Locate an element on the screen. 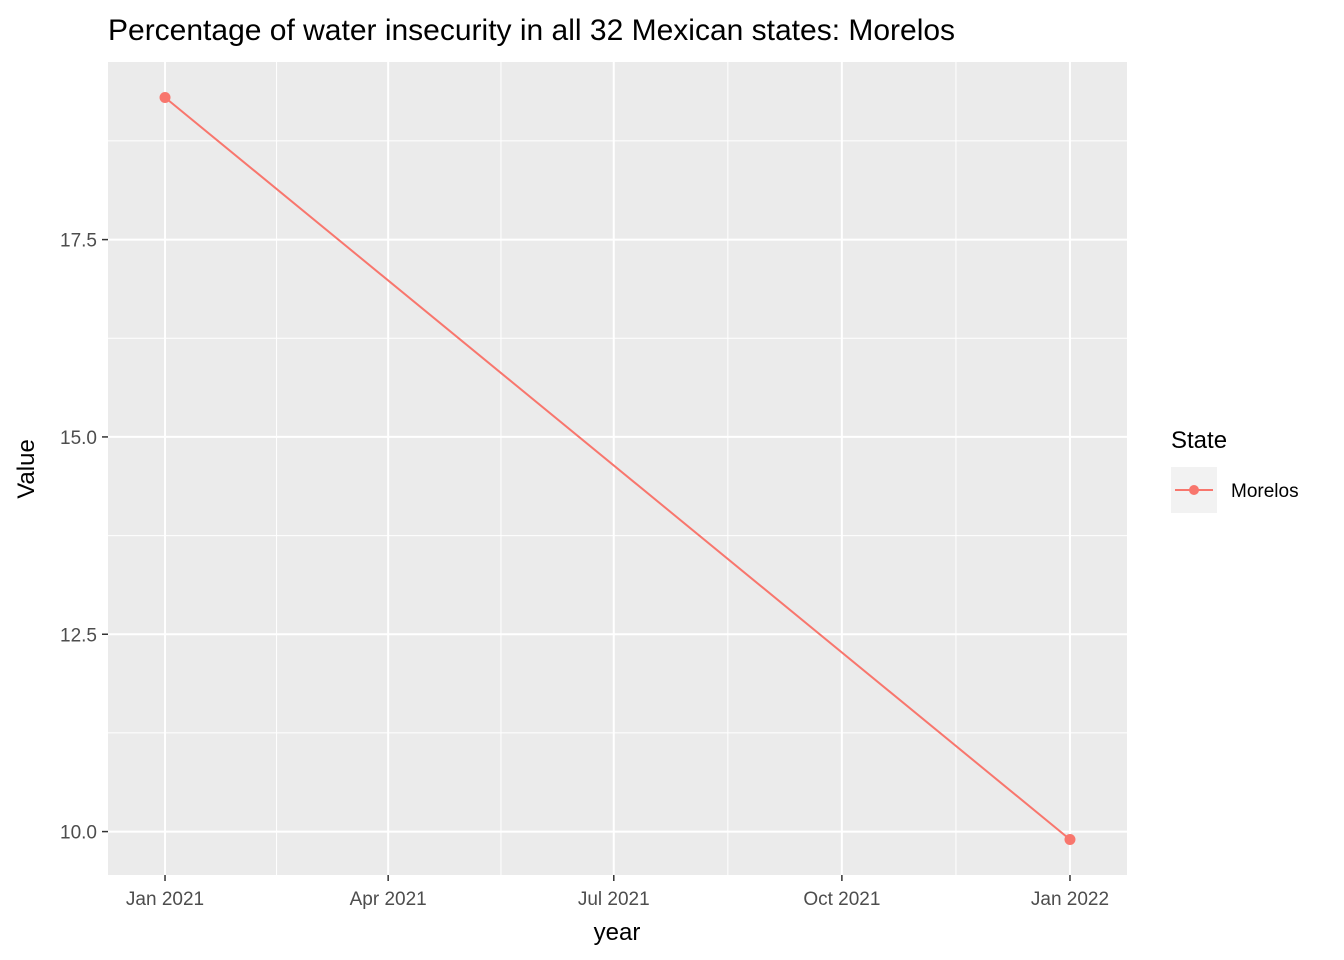 Image resolution: width=1344 pixels, height=960 pixels. y-tick-label: 10.0 is located at coordinates (78, 833).